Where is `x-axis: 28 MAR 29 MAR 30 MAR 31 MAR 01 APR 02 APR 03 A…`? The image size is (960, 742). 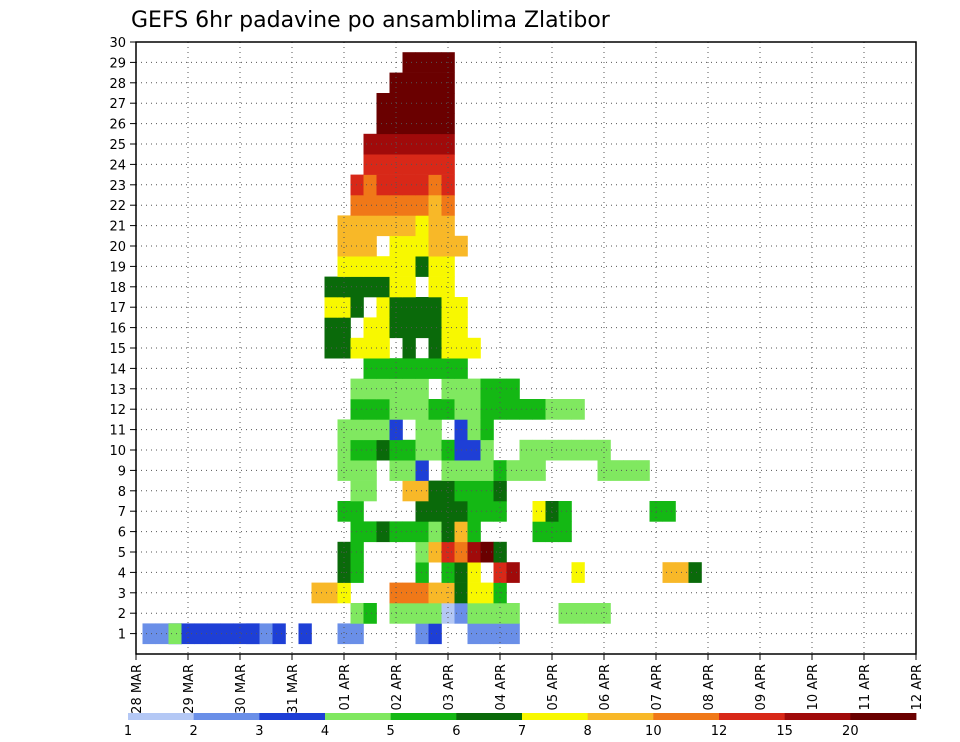 x-axis: 28 MAR 29 MAR 30 MAR 31 MAR 01 APR 02 APR 03 A… is located at coordinates (527, 684).